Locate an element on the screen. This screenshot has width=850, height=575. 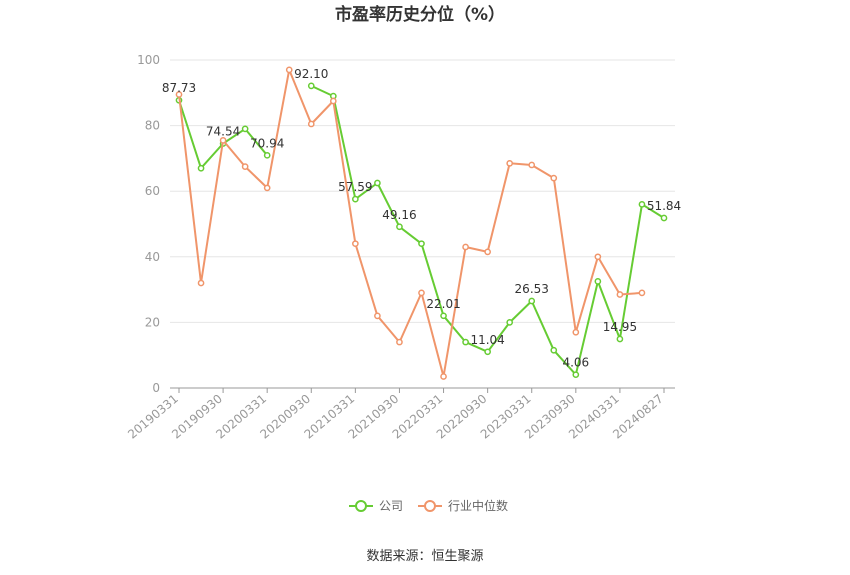
y-tick-label: 20 is located at coordinates (152, 322).